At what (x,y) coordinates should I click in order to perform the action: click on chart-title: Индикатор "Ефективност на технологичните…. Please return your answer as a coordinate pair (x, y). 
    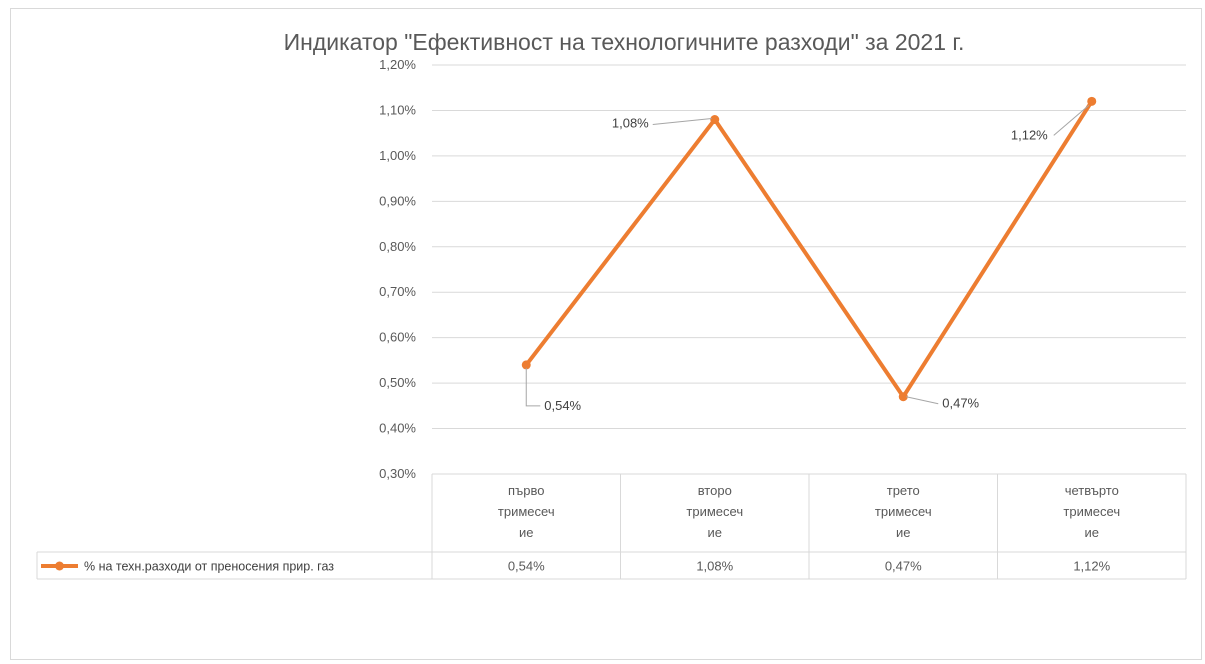
    Looking at the image, I should click on (624, 42).